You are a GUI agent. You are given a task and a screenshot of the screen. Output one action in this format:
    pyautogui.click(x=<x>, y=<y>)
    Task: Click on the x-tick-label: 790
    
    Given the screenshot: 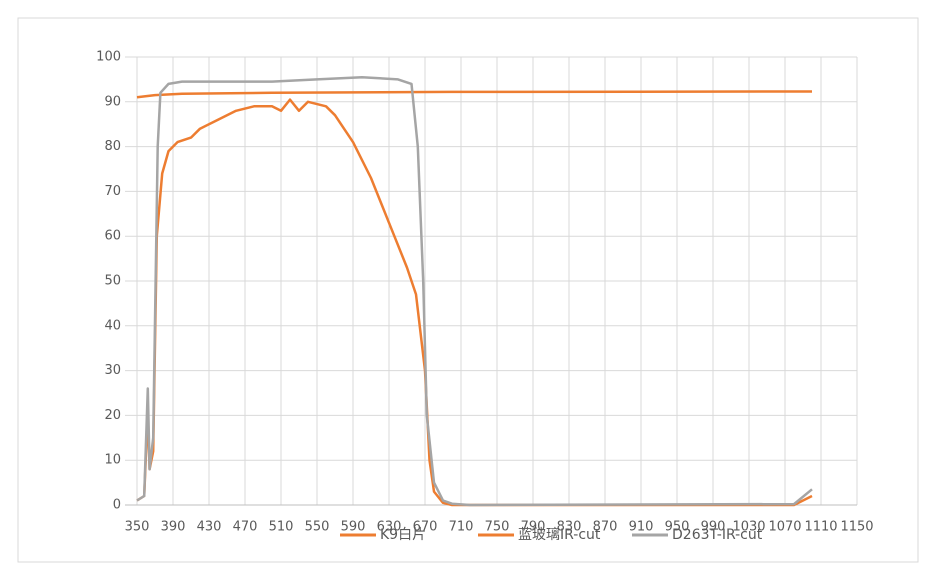 What is the action you would take?
    pyautogui.click(x=533, y=527)
    